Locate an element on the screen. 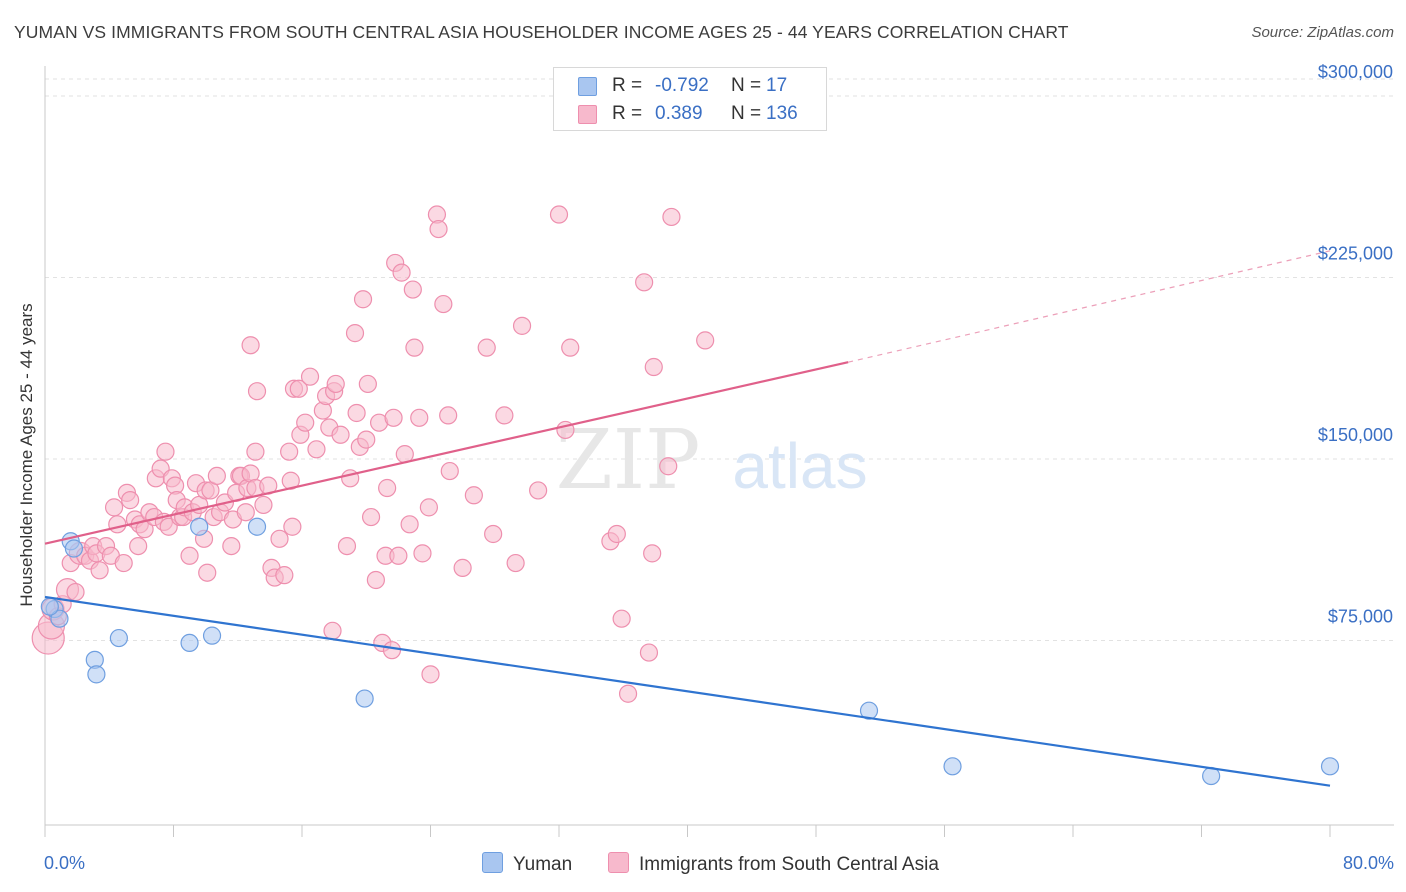 This screenshot has height=892, width=1406. immigrants-trend-extension is located at coordinates (1089, 306).